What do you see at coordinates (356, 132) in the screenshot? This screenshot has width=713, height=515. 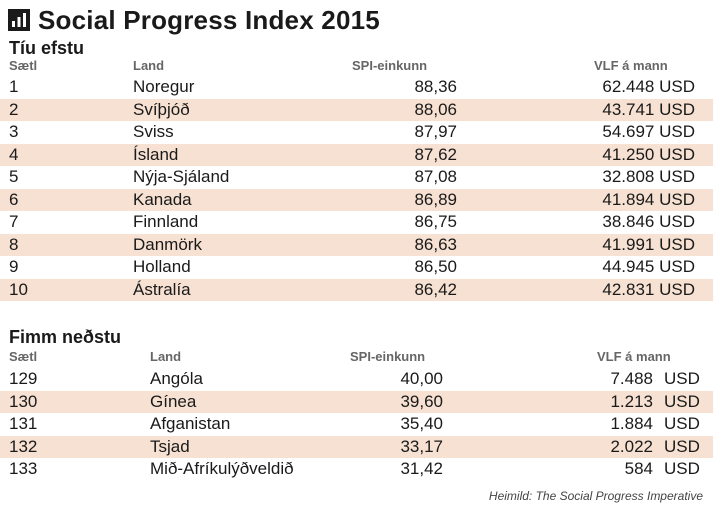 I see `table-row: 3 Sviss 87,97 54.697 USD` at bounding box center [356, 132].